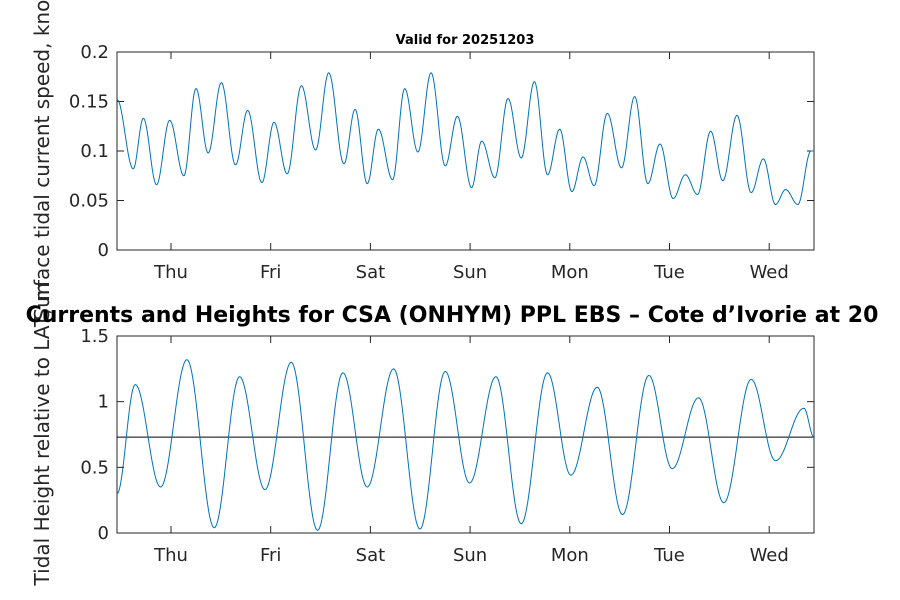 Image resolution: width=900 pixels, height=600 pixels. Describe the element at coordinates (94, 336) in the screenshot. I see `tidal-height-y-tick-label: 1.5` at that location.